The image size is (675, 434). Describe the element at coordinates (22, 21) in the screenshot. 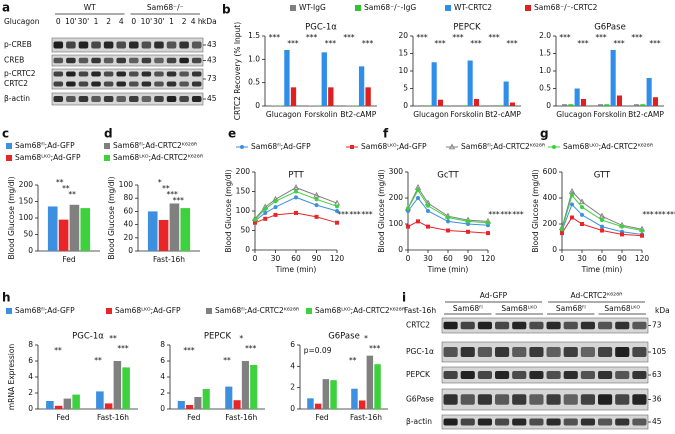

I see `treatment: Glucagon` at that location.